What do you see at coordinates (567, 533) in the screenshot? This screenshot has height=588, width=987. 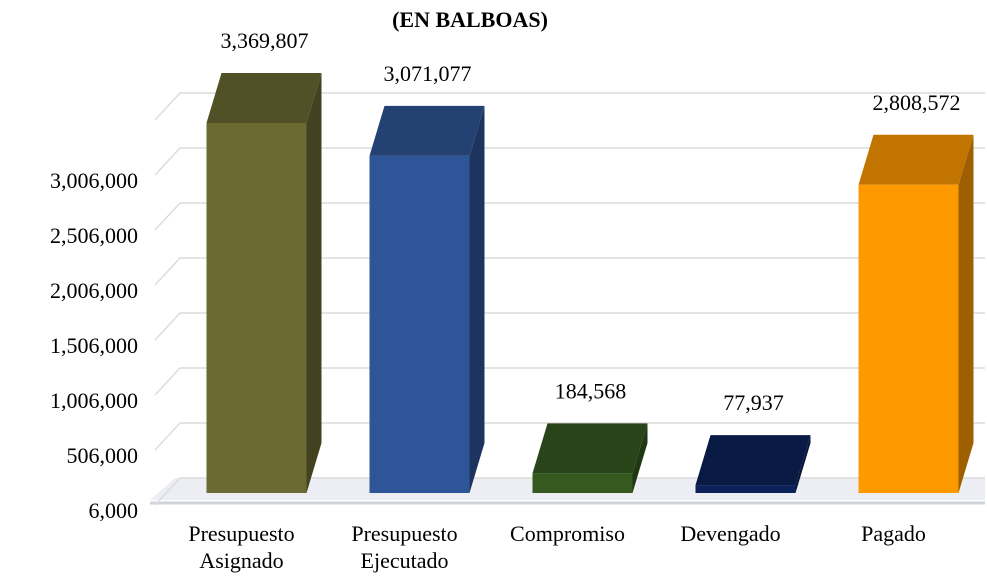 I see `x-tick-label: Compromiso` at bounding box center [567, 533].